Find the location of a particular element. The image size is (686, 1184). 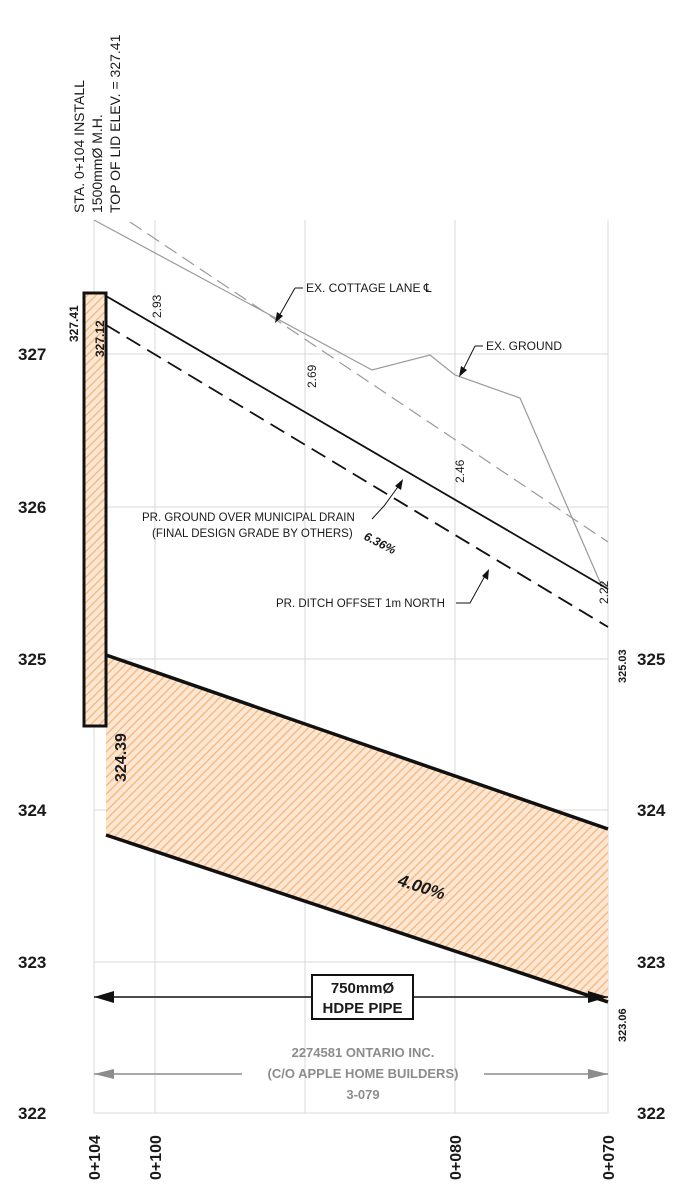

property-extent is located at coordinates (351, 1074).